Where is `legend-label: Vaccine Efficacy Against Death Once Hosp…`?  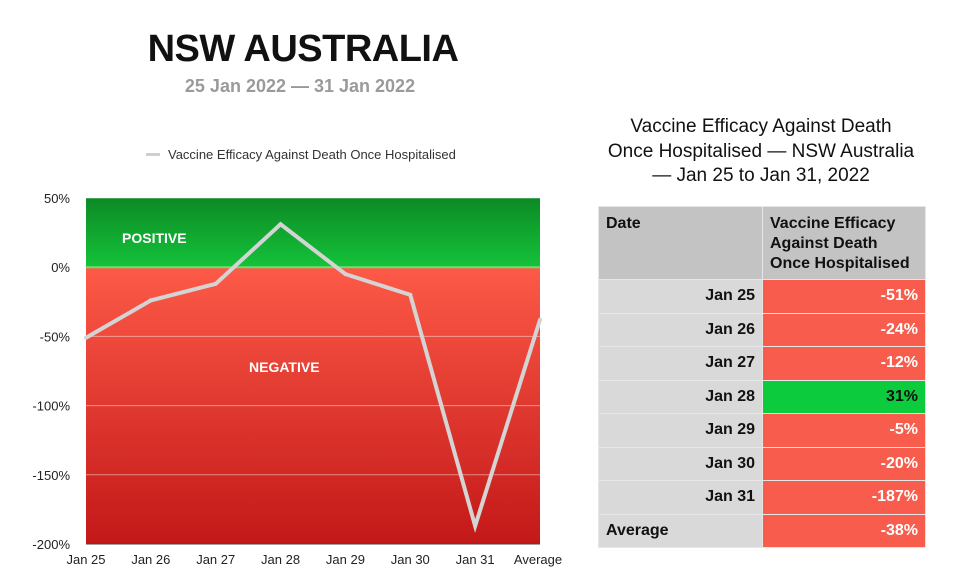 legend-label: Vaccine Efficacy Against Death Once Hosp… is located at coordinates (312, 154).